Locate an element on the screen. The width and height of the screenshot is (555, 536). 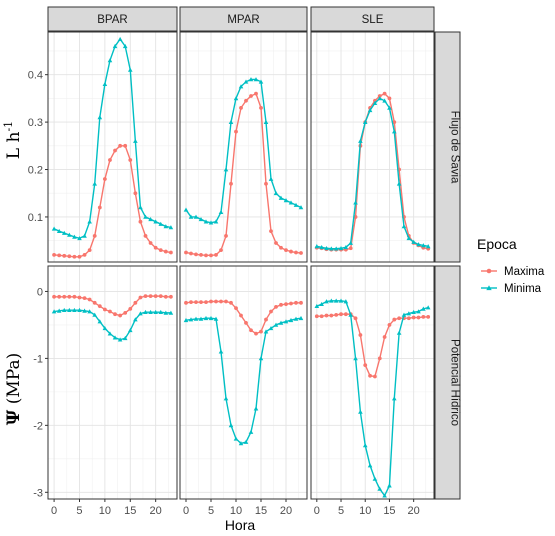
strip-row-label: Flujo de Savia is located at coordinates (455, 147).